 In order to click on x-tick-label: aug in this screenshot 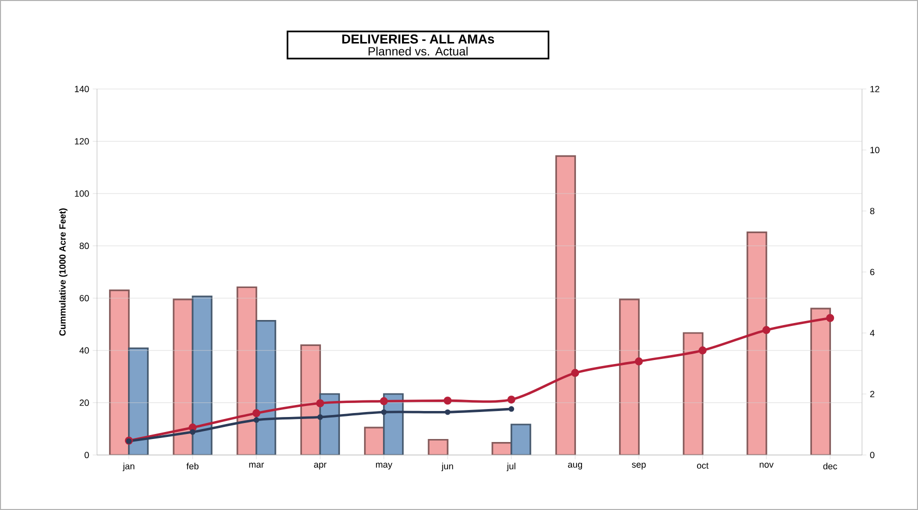, I will do `click(575, 466)`.